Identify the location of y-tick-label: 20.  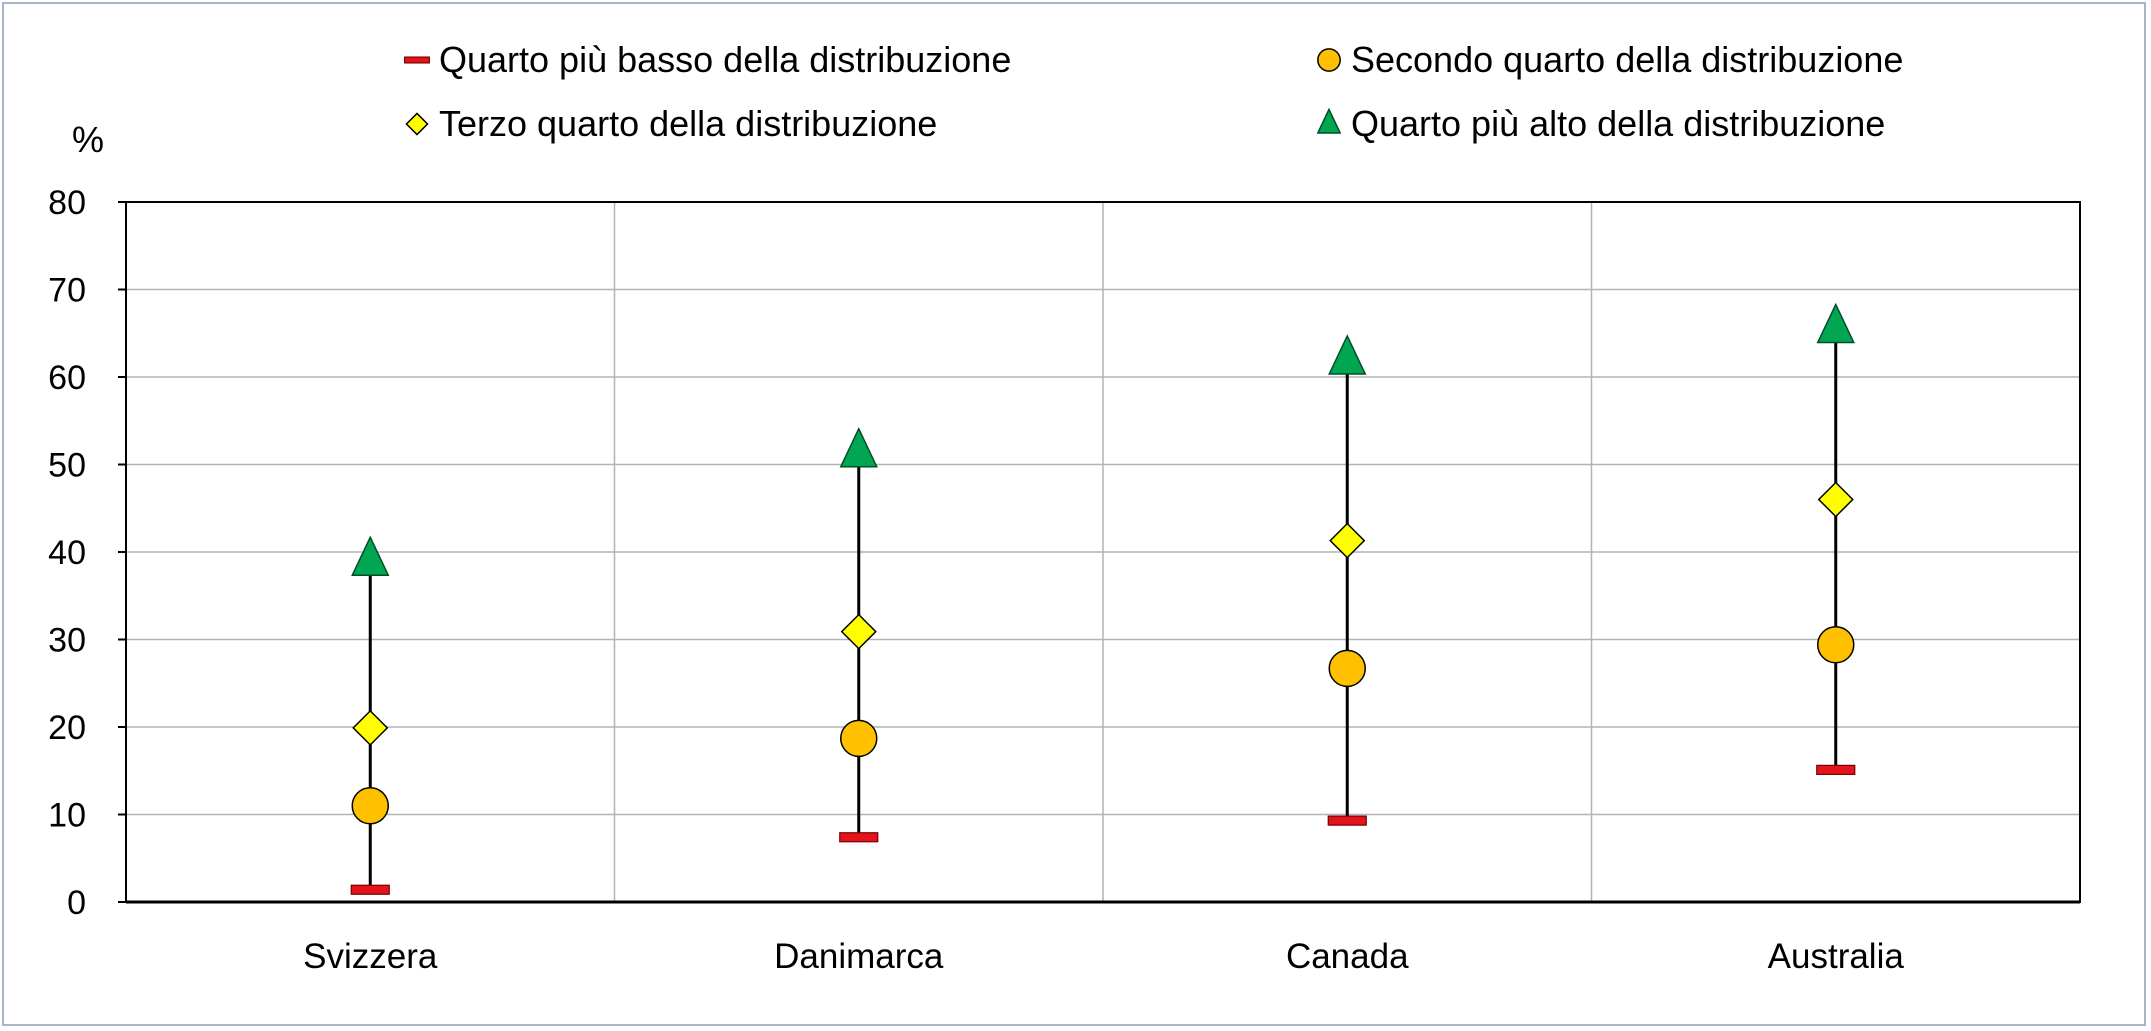
(67, 728).